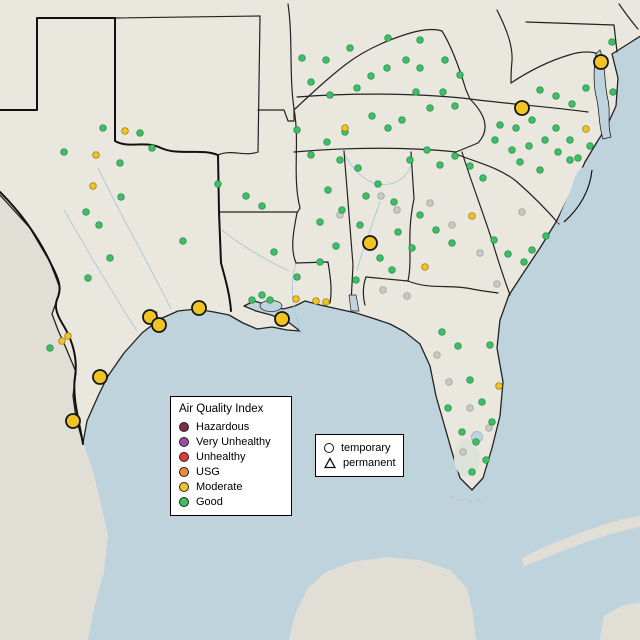  What do you see at coordinates (184, 471) in the screenshot?
I see `usg-swatch-icon` at bounding box center [184, 471].